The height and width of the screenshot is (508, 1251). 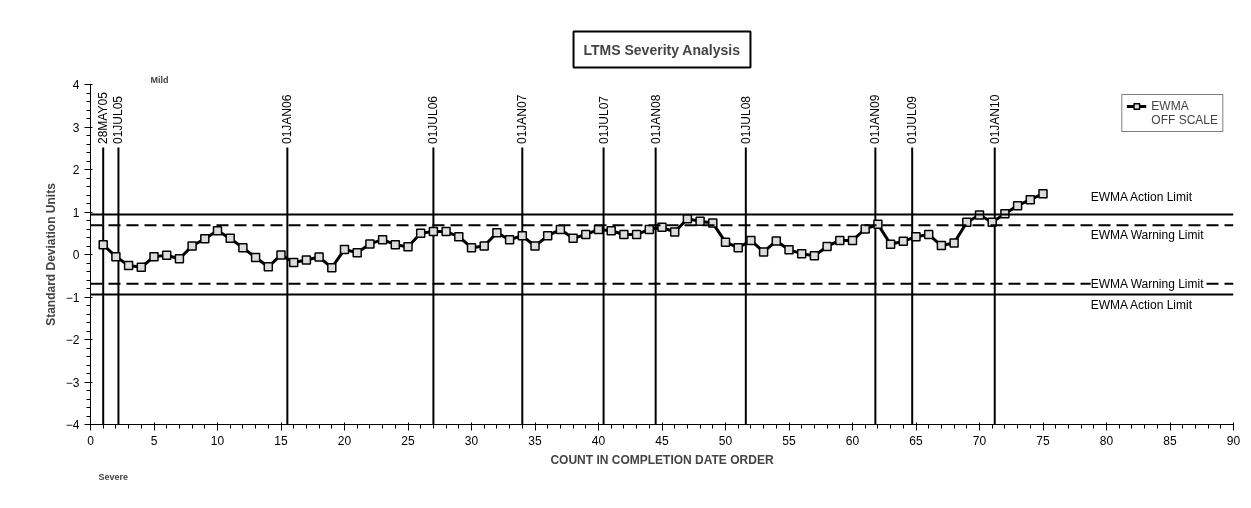 I want to click on ref-line-label: 01JAN08, so click(x=655, y=119).